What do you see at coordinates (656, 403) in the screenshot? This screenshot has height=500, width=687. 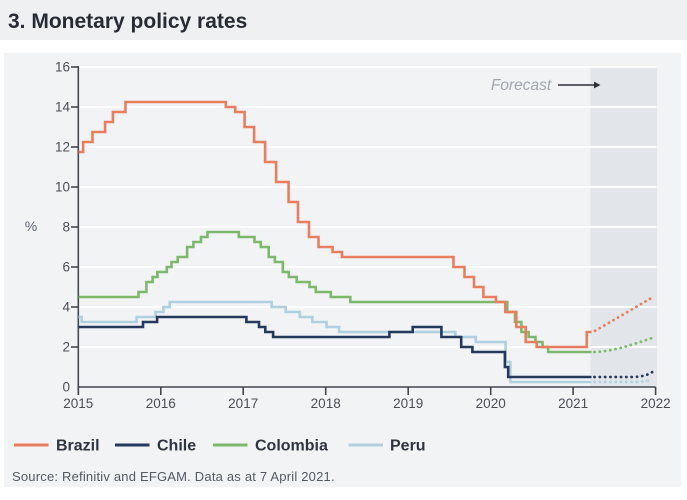 I see `svg-text: 2022` at bounding box center [656, 403].